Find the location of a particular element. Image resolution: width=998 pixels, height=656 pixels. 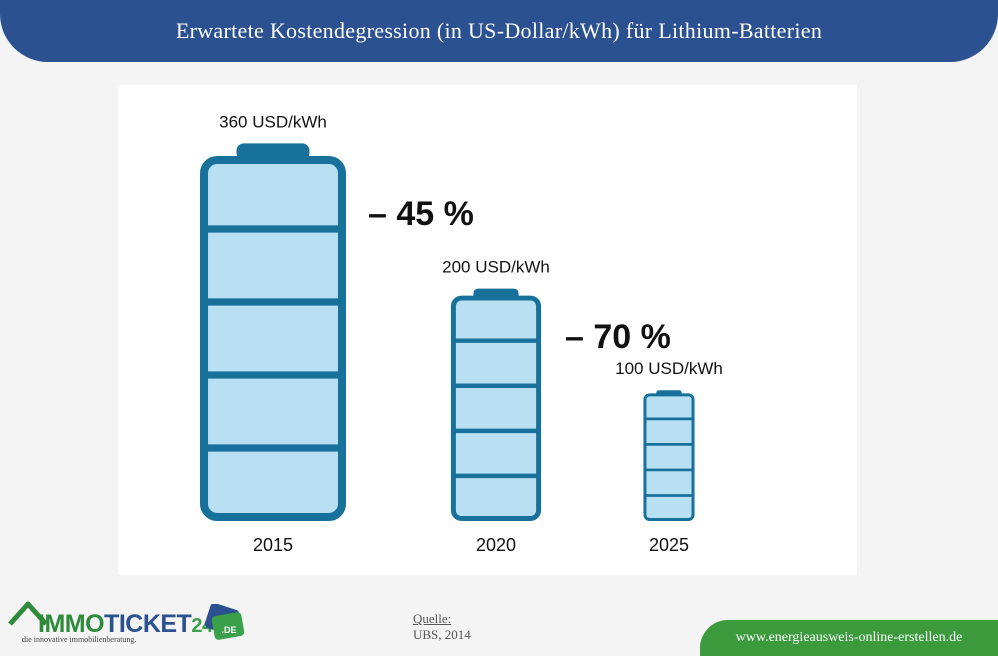

source: Quelle: UBS, 2014 is located at coordinates (442, 627).